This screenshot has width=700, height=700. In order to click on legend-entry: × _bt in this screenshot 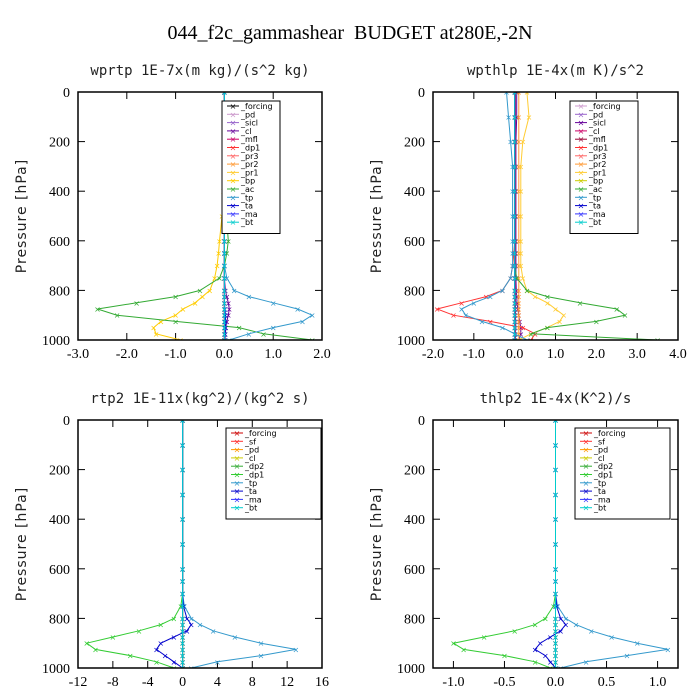, I will do `click(240, 222)`.